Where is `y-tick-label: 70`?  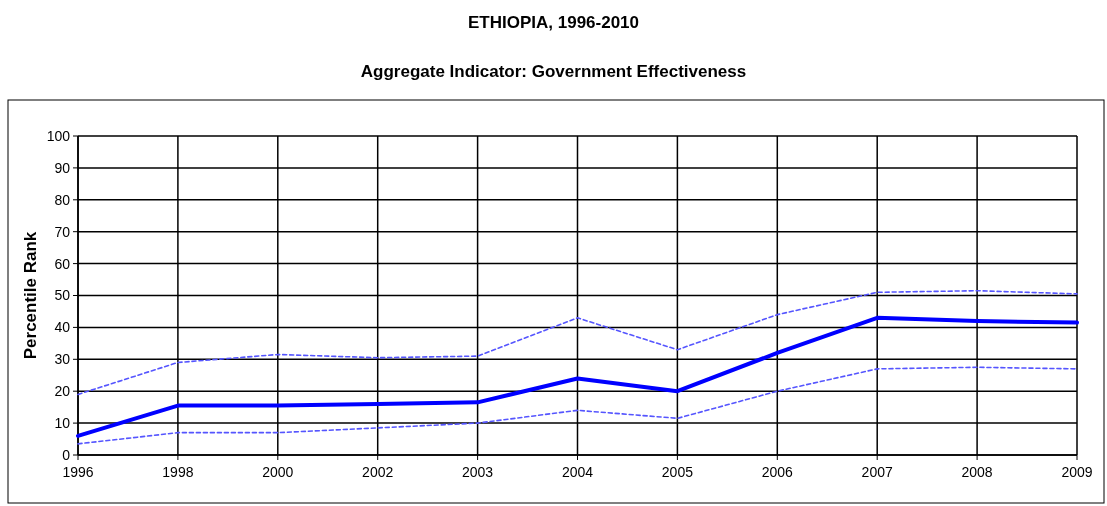 y-tick-label: 70 is located at coordinates (62, 231).